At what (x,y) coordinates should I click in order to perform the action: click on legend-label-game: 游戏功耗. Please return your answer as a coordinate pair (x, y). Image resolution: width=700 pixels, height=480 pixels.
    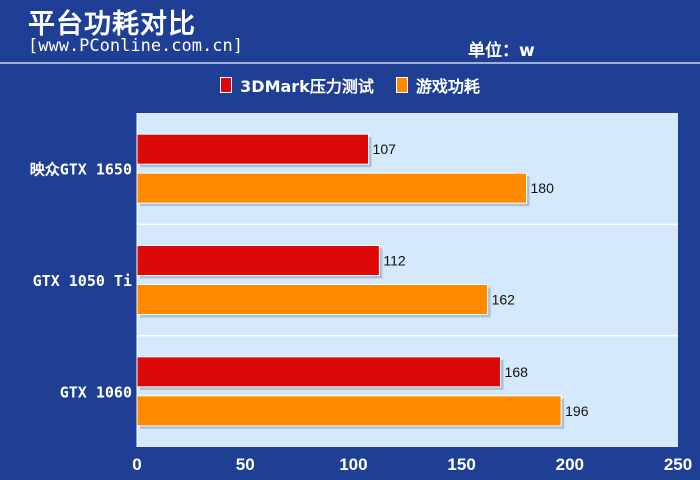
    Looking at the image, I should click on (447, 86).